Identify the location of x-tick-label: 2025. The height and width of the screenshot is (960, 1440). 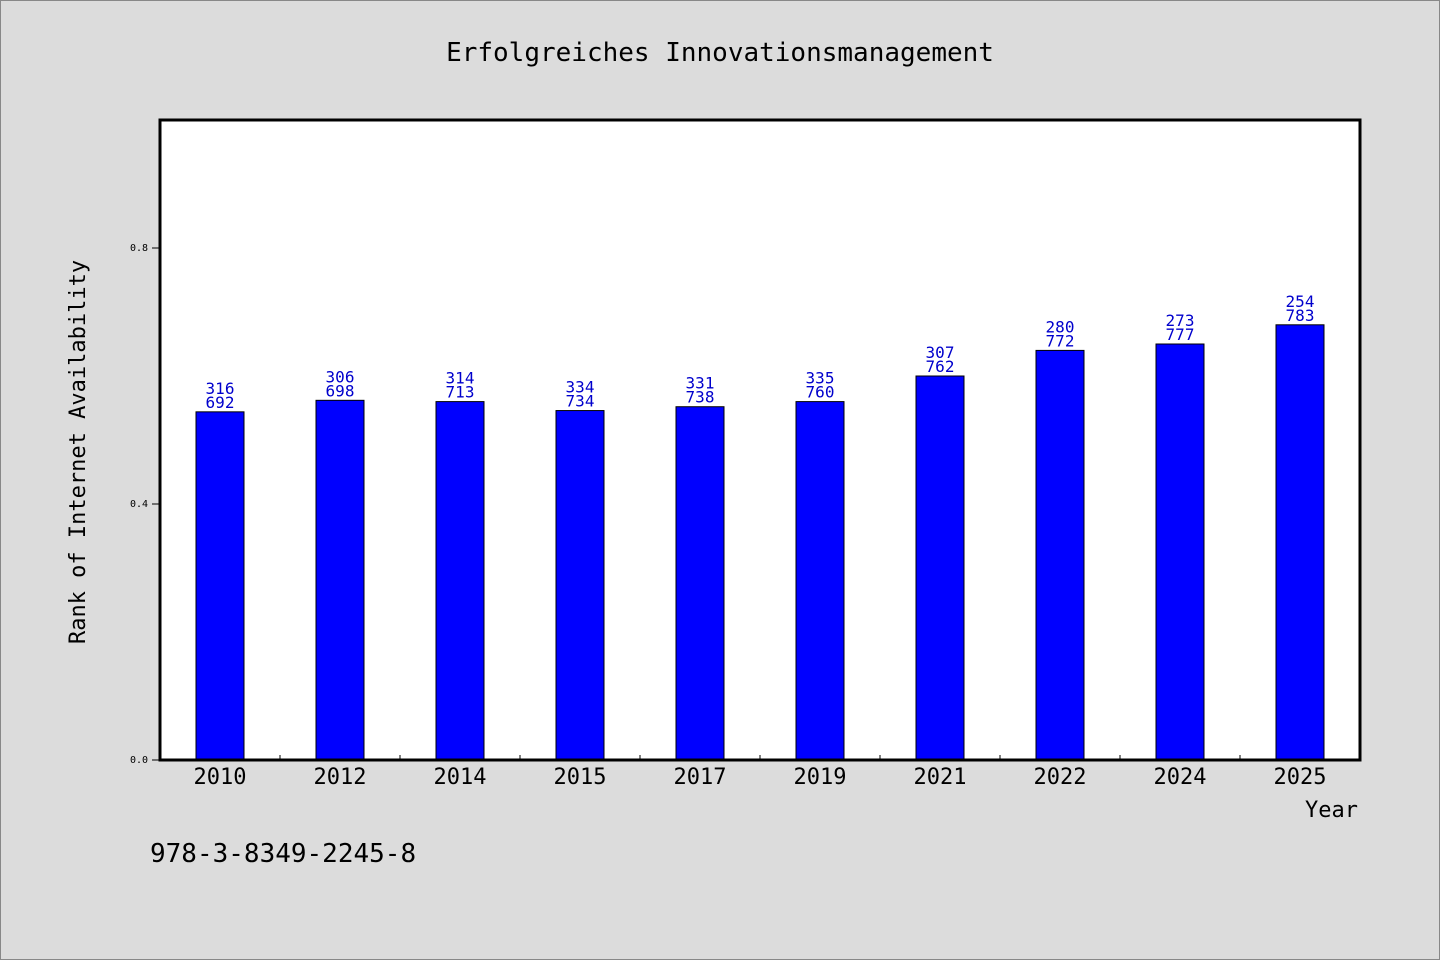
(1300, 777).